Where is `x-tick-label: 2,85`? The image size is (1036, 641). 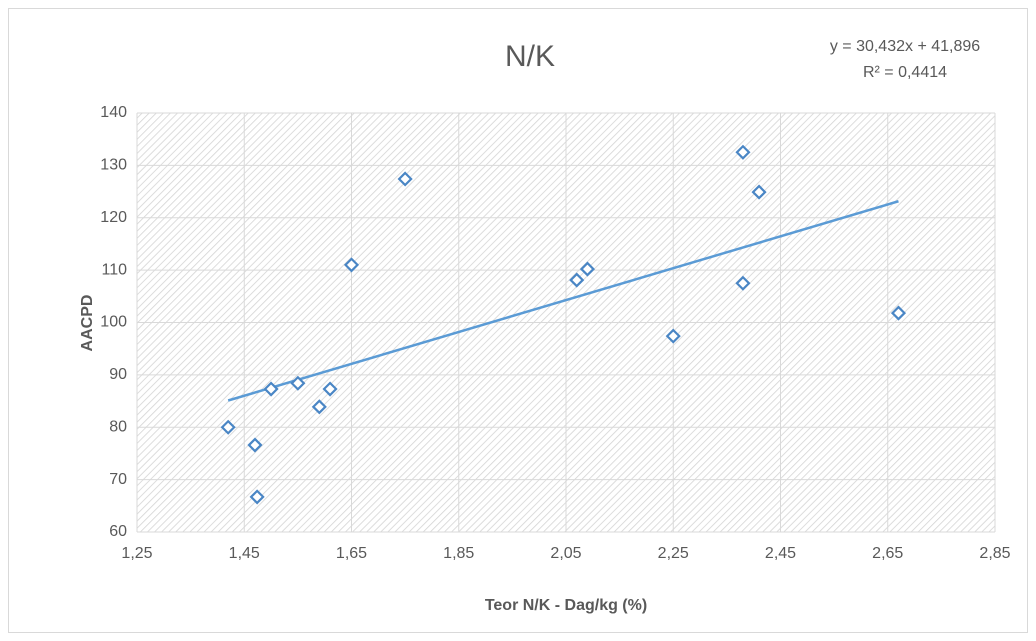 x-tick-label: 2,85 is located at coordinates (994, 553).